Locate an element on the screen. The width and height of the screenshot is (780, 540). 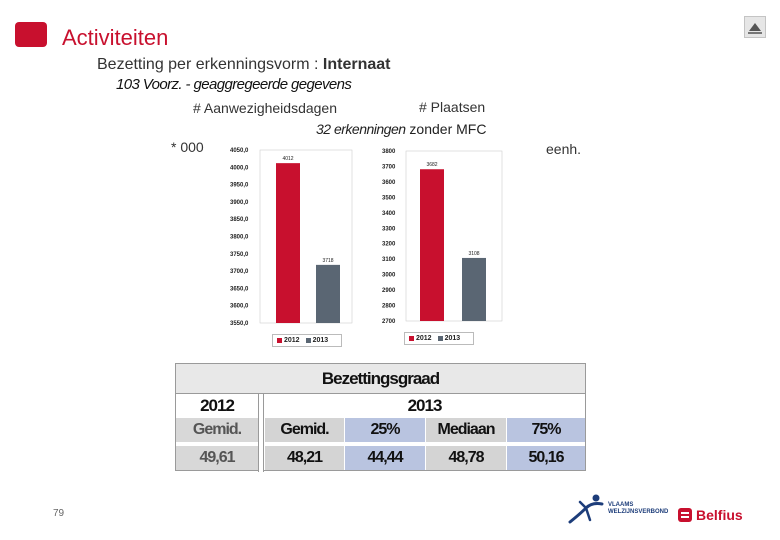
y-tick-label: 3300 is located at coordinates (389, 229).